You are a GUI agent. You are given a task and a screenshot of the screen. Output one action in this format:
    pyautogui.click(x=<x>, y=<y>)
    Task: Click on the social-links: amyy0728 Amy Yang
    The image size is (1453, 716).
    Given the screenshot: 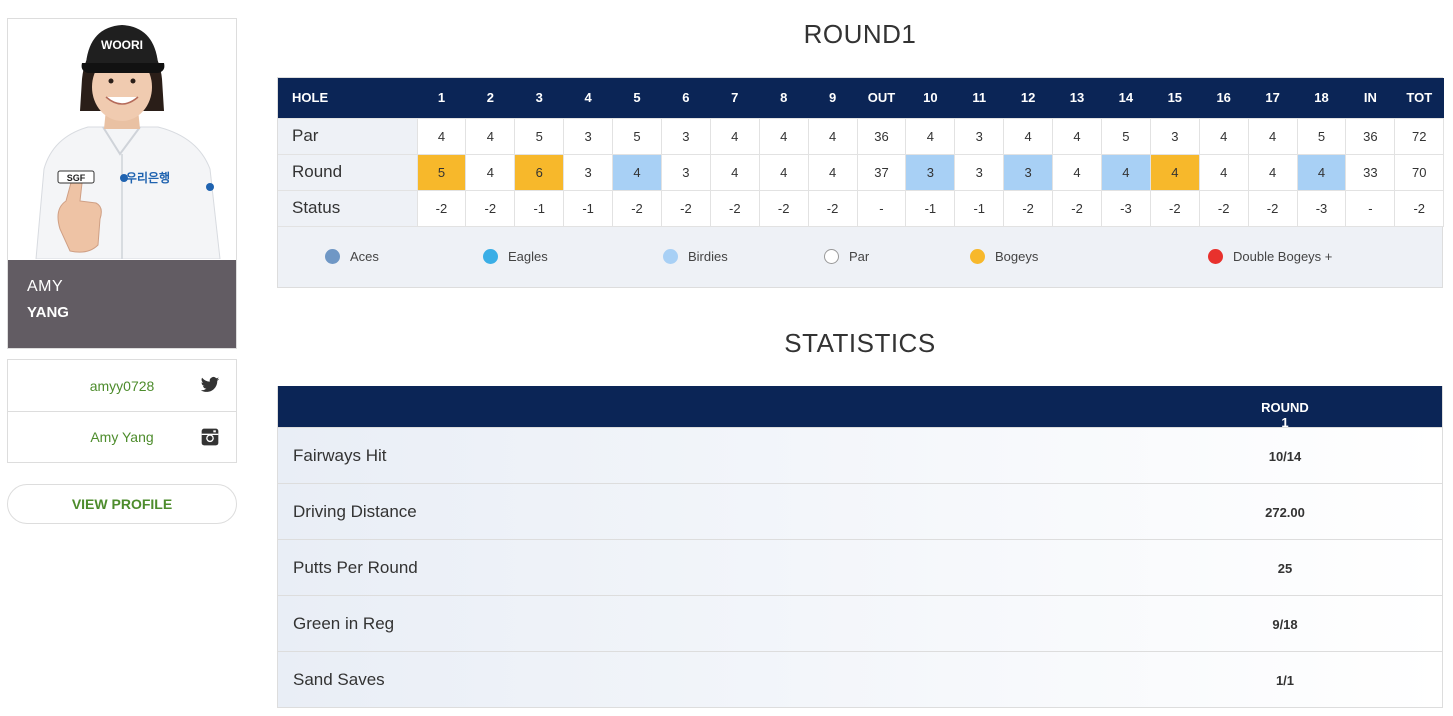 What is the action you would take?
    pyautogui.click(x=122, y=411)
    